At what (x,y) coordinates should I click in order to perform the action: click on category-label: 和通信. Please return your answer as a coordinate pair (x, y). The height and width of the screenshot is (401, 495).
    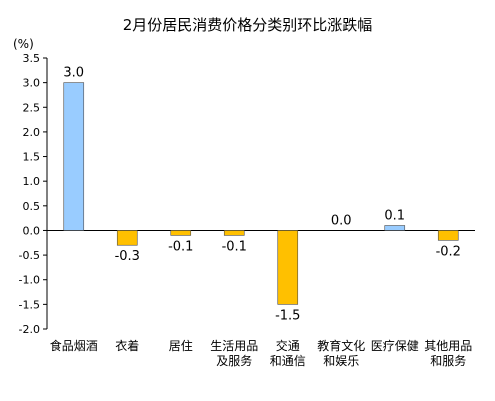
    Looking at the image, I should click on (288, 361).